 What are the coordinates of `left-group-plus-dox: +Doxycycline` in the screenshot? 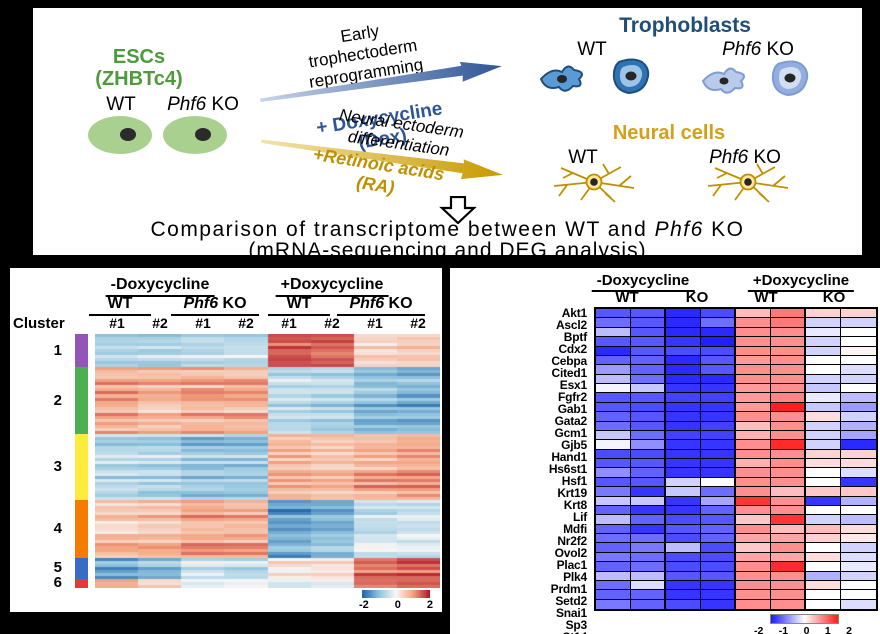 It's located at (332, 286).